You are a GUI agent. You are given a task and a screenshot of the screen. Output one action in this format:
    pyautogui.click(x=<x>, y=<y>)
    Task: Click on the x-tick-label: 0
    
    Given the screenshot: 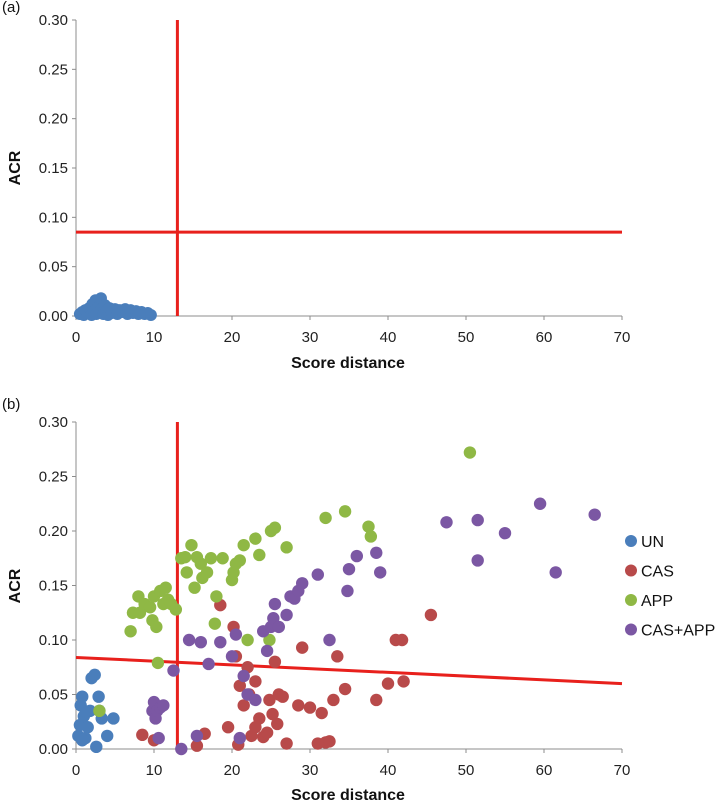 What is the action you would take?
    pyautogui.click(x=76, y=770)
    